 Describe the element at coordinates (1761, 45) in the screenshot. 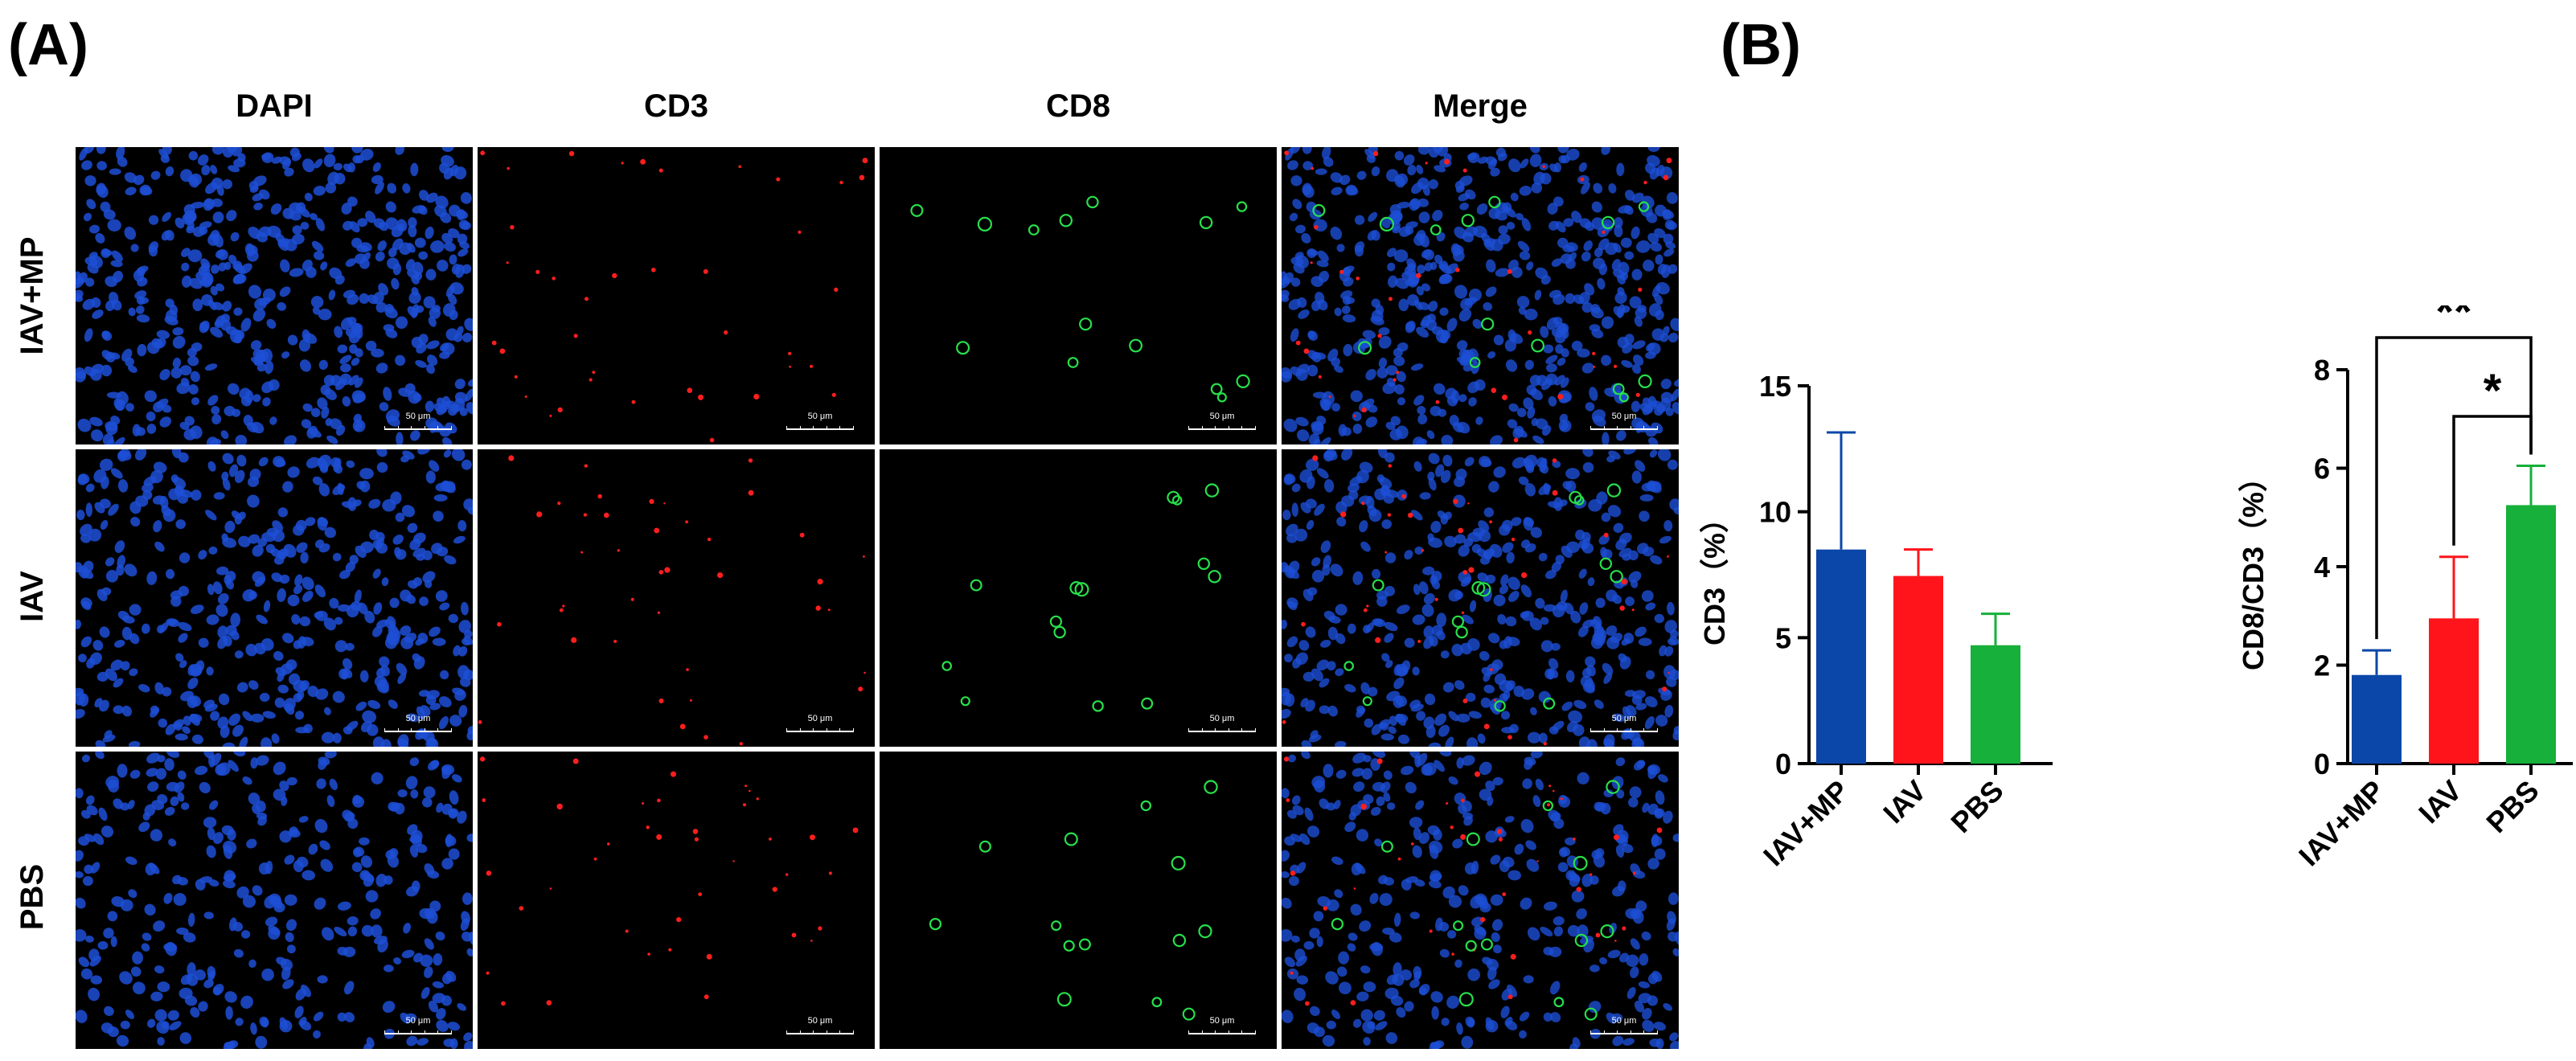

I see `panel-b-label: (B)` at that location.